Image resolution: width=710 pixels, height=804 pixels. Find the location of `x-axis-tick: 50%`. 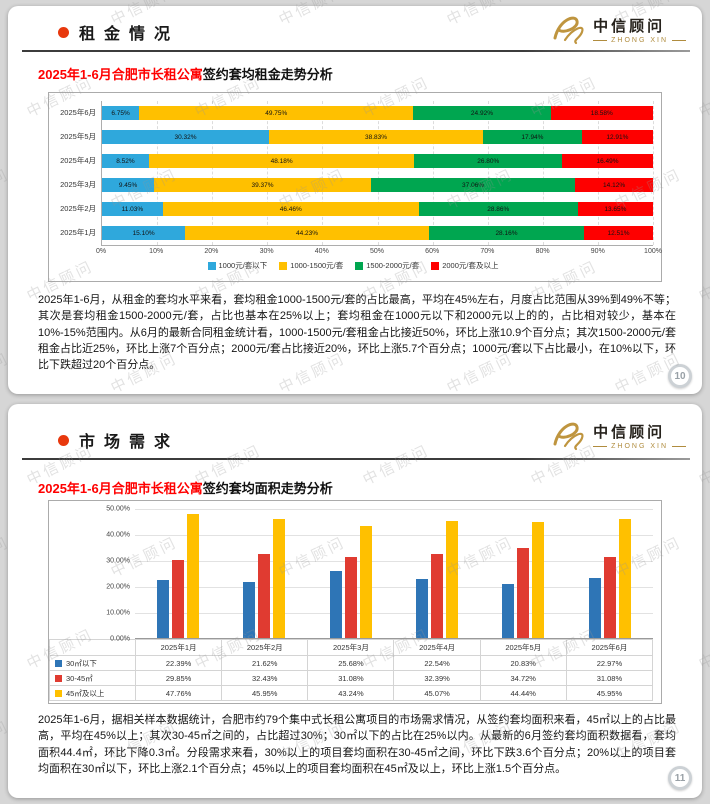

x-axis-tick: 50% is located at coordinates (377, 251).